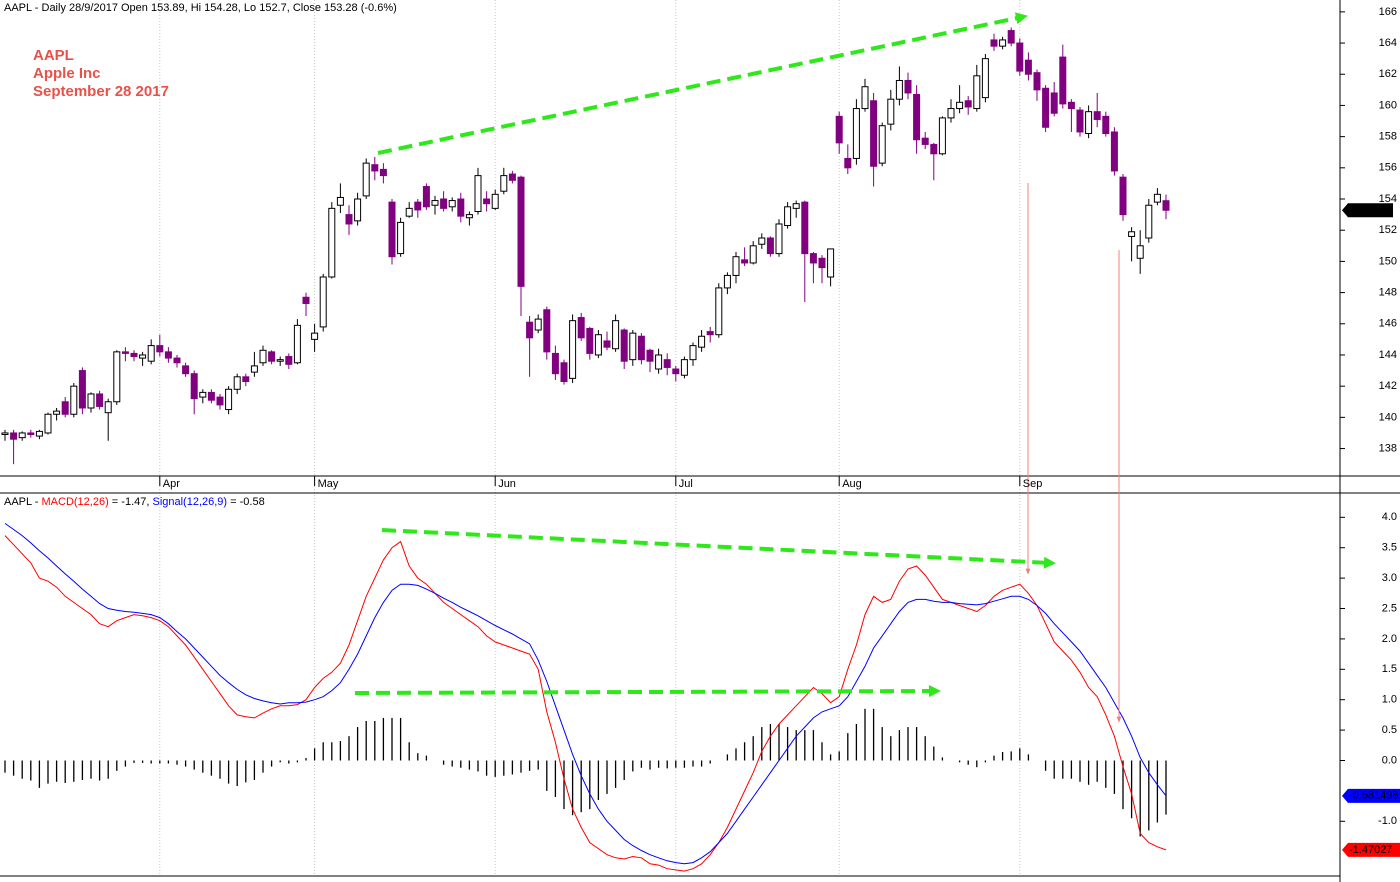 The image size is (1400, 882). I want to click on x-tick-label: May, so click(328, 484).